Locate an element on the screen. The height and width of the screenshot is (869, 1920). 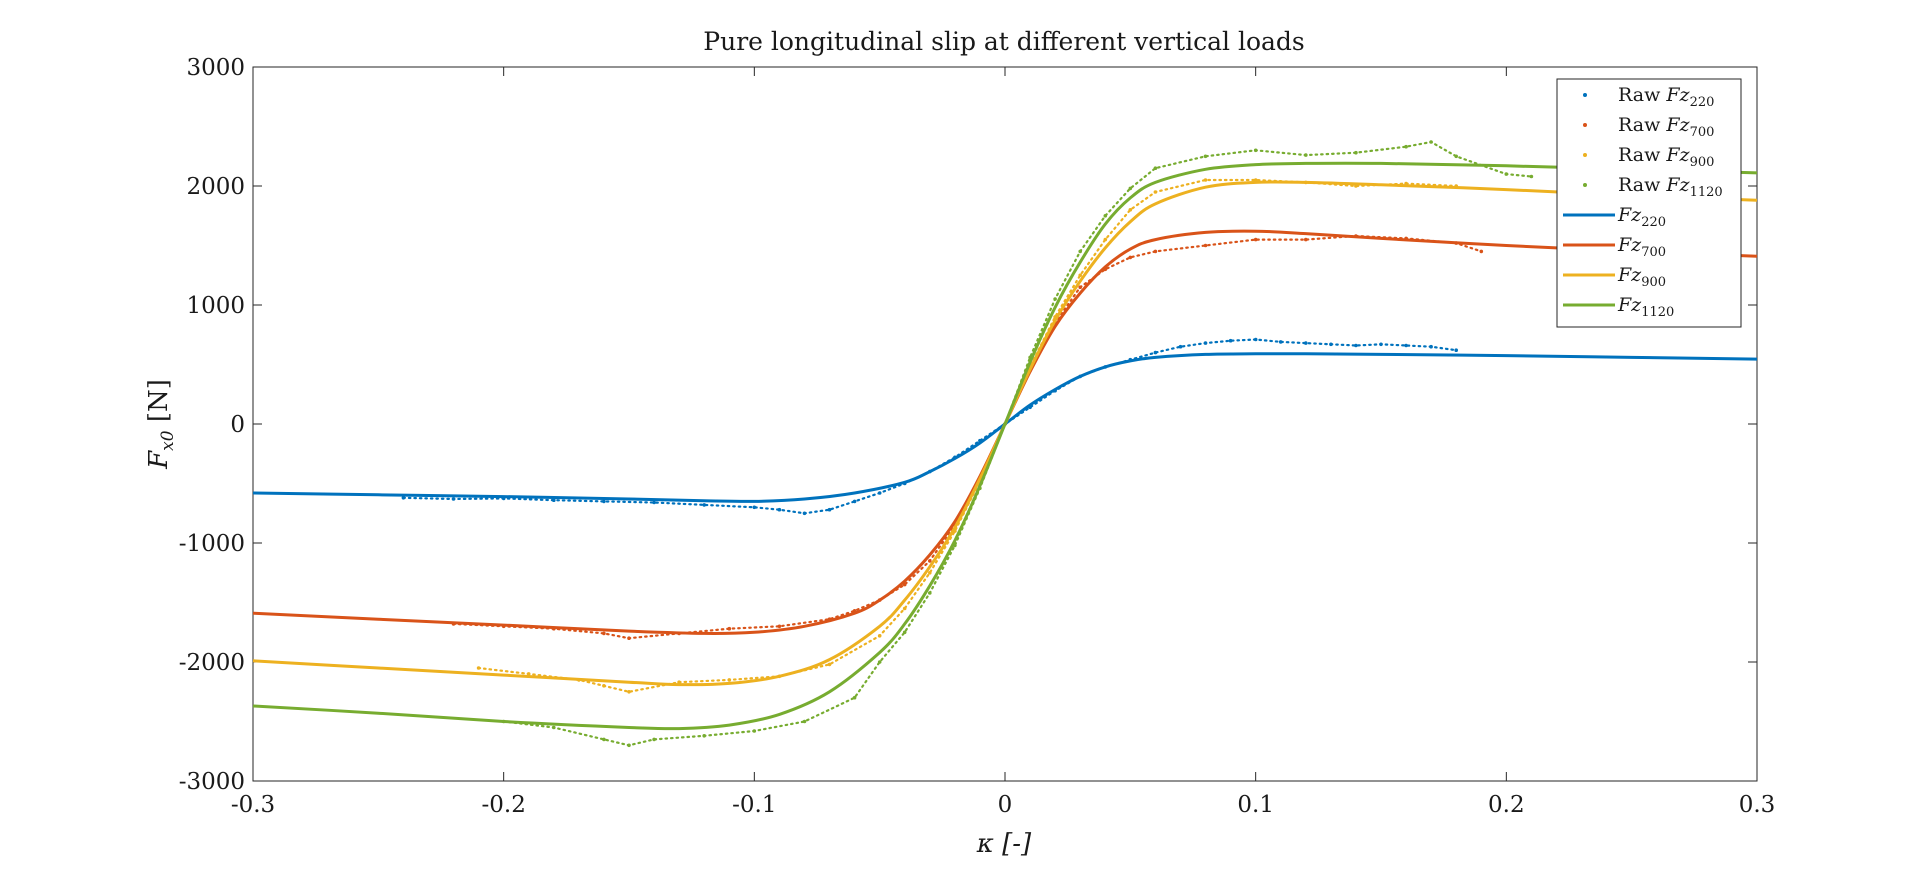
legend-item-raw-1120: Raw Fz1120 is located at coordinates (1653, 187).